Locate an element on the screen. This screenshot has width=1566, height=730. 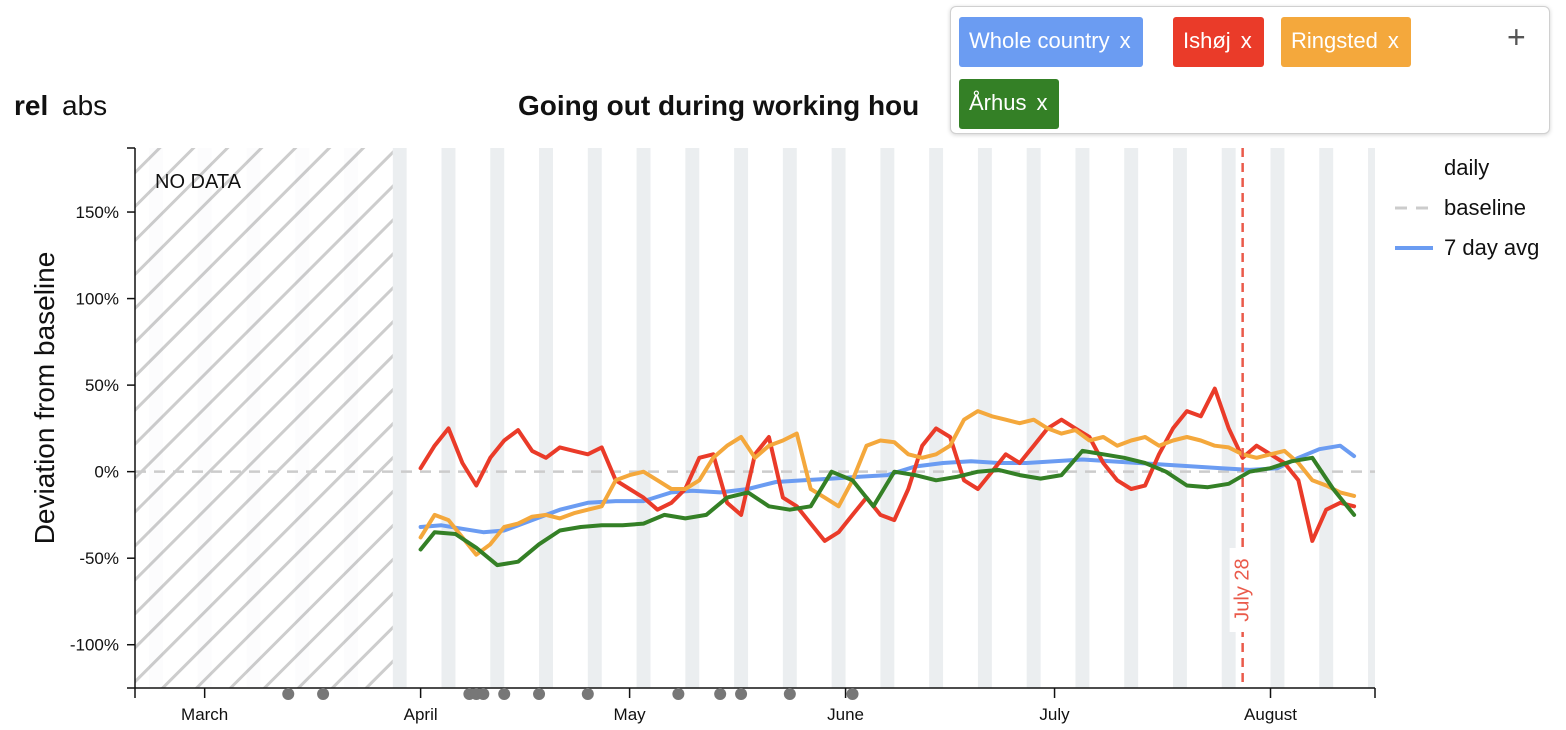
region-chip-ringsted: Ringsted x is located at coordinates (1346, 42).